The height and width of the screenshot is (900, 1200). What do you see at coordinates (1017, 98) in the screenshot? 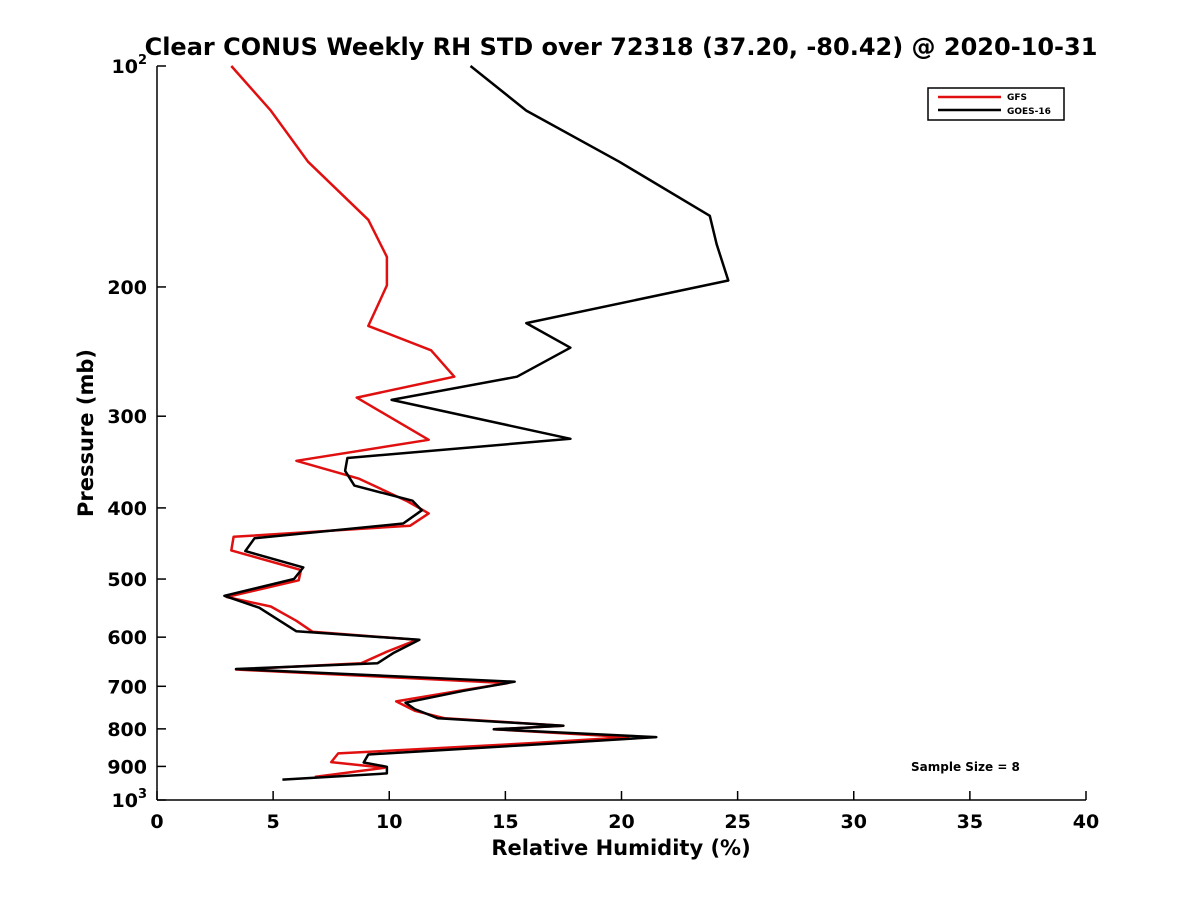
I see `legend-label-gfs: GFS` at bounding box center [1017, 98].